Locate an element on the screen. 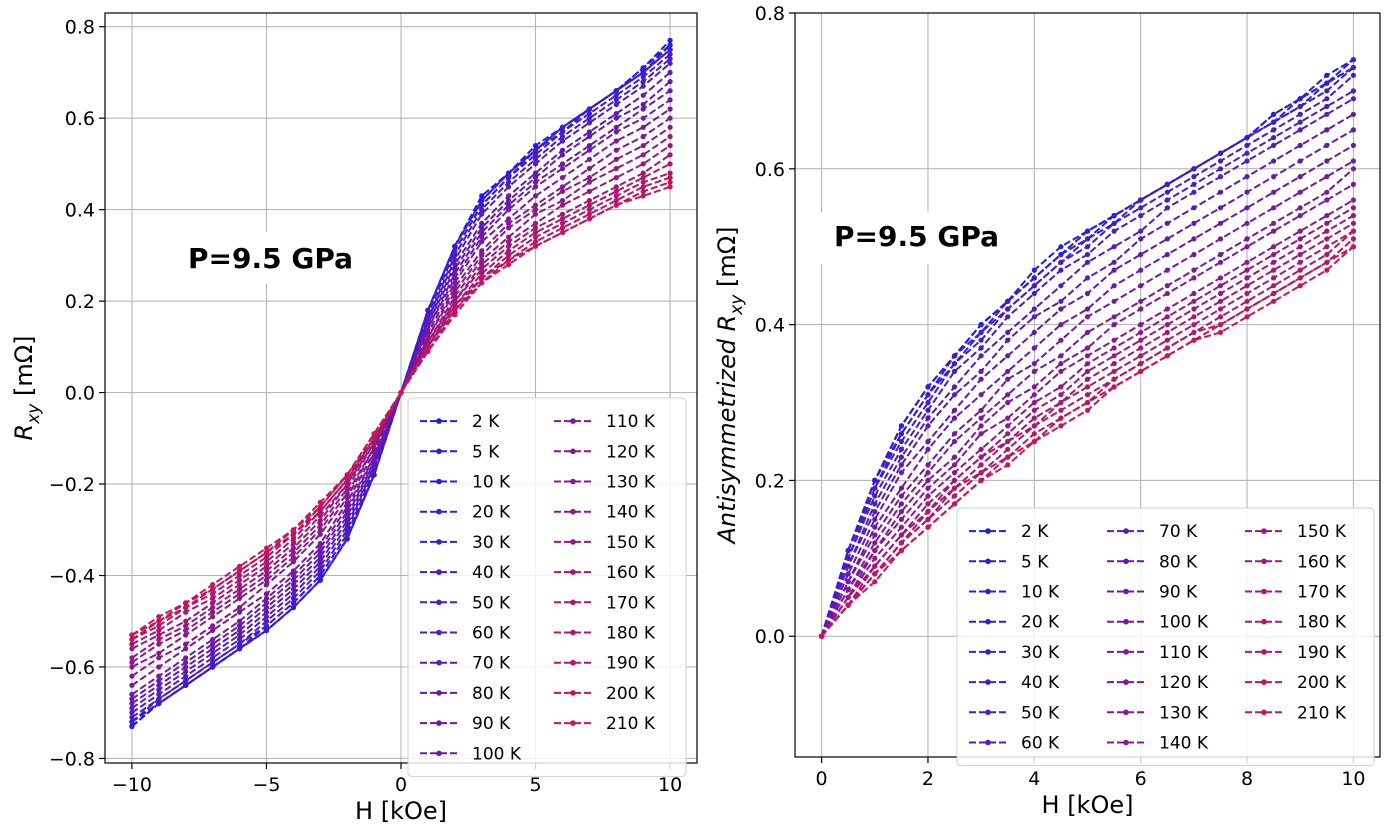 The height and width of the screenshot is (827, 1387). legend-item: 160 K is located at coordinates (605, 573).